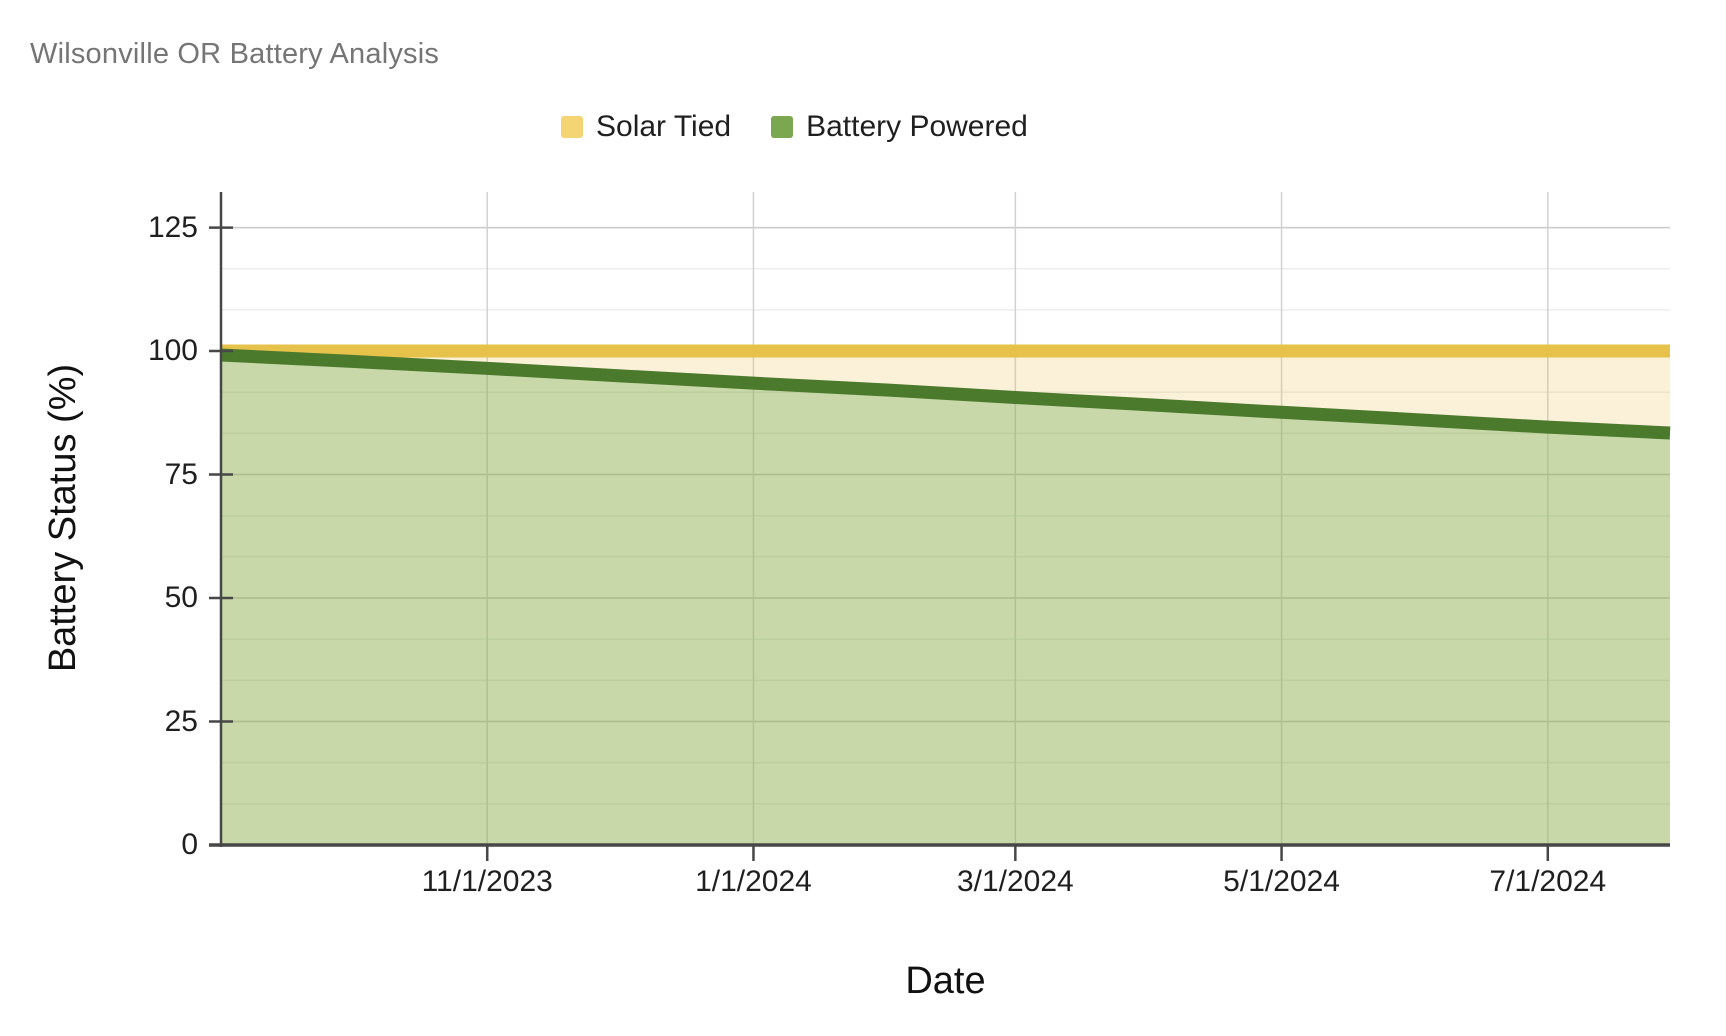 The width and height of the screenshot is (1726, 1036). What do you see at coordinates (181, 598) in the screenshot?
I see `y-tick-label: 50` at bounding box center [181, 598].